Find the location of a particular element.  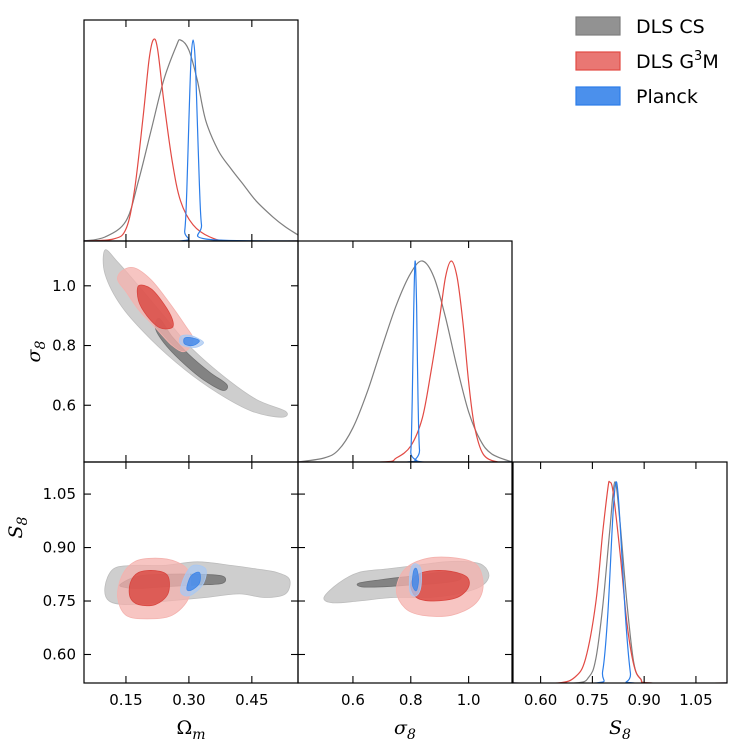

y-axis-title-s8: σ8 is located at coordinates (36, 351).